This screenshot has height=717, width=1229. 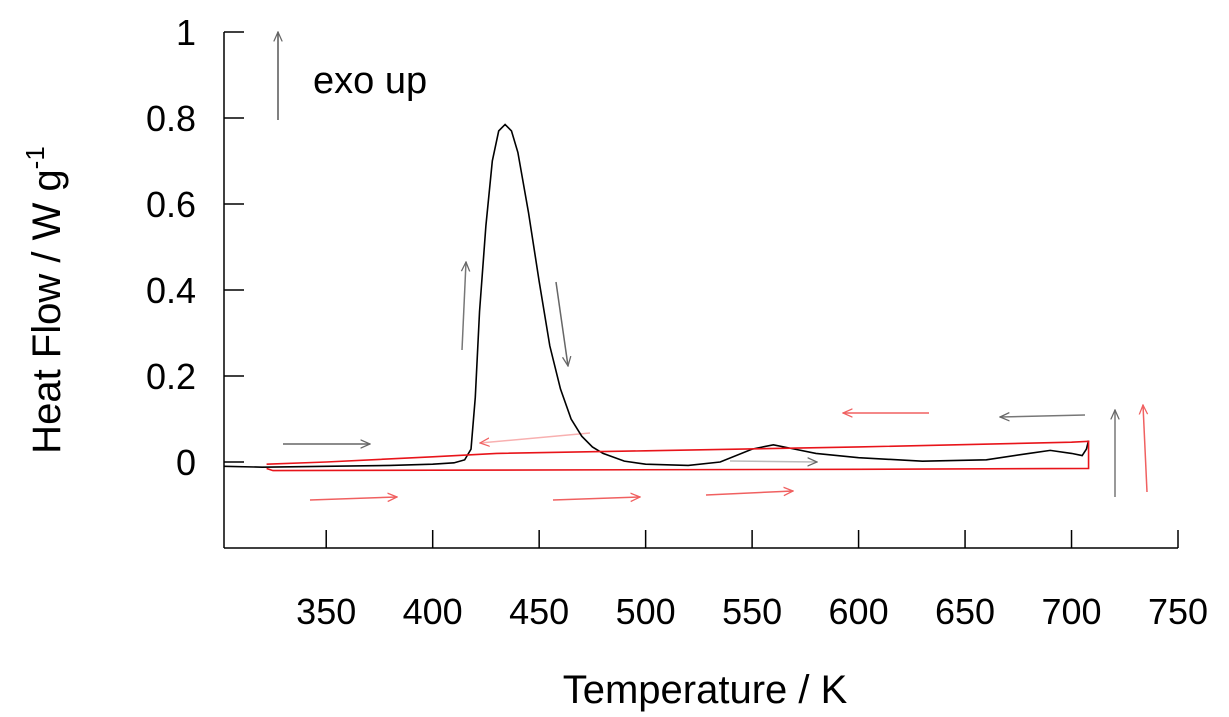 I want to click on x-tick-label: 450, so click(x=539, y=611).